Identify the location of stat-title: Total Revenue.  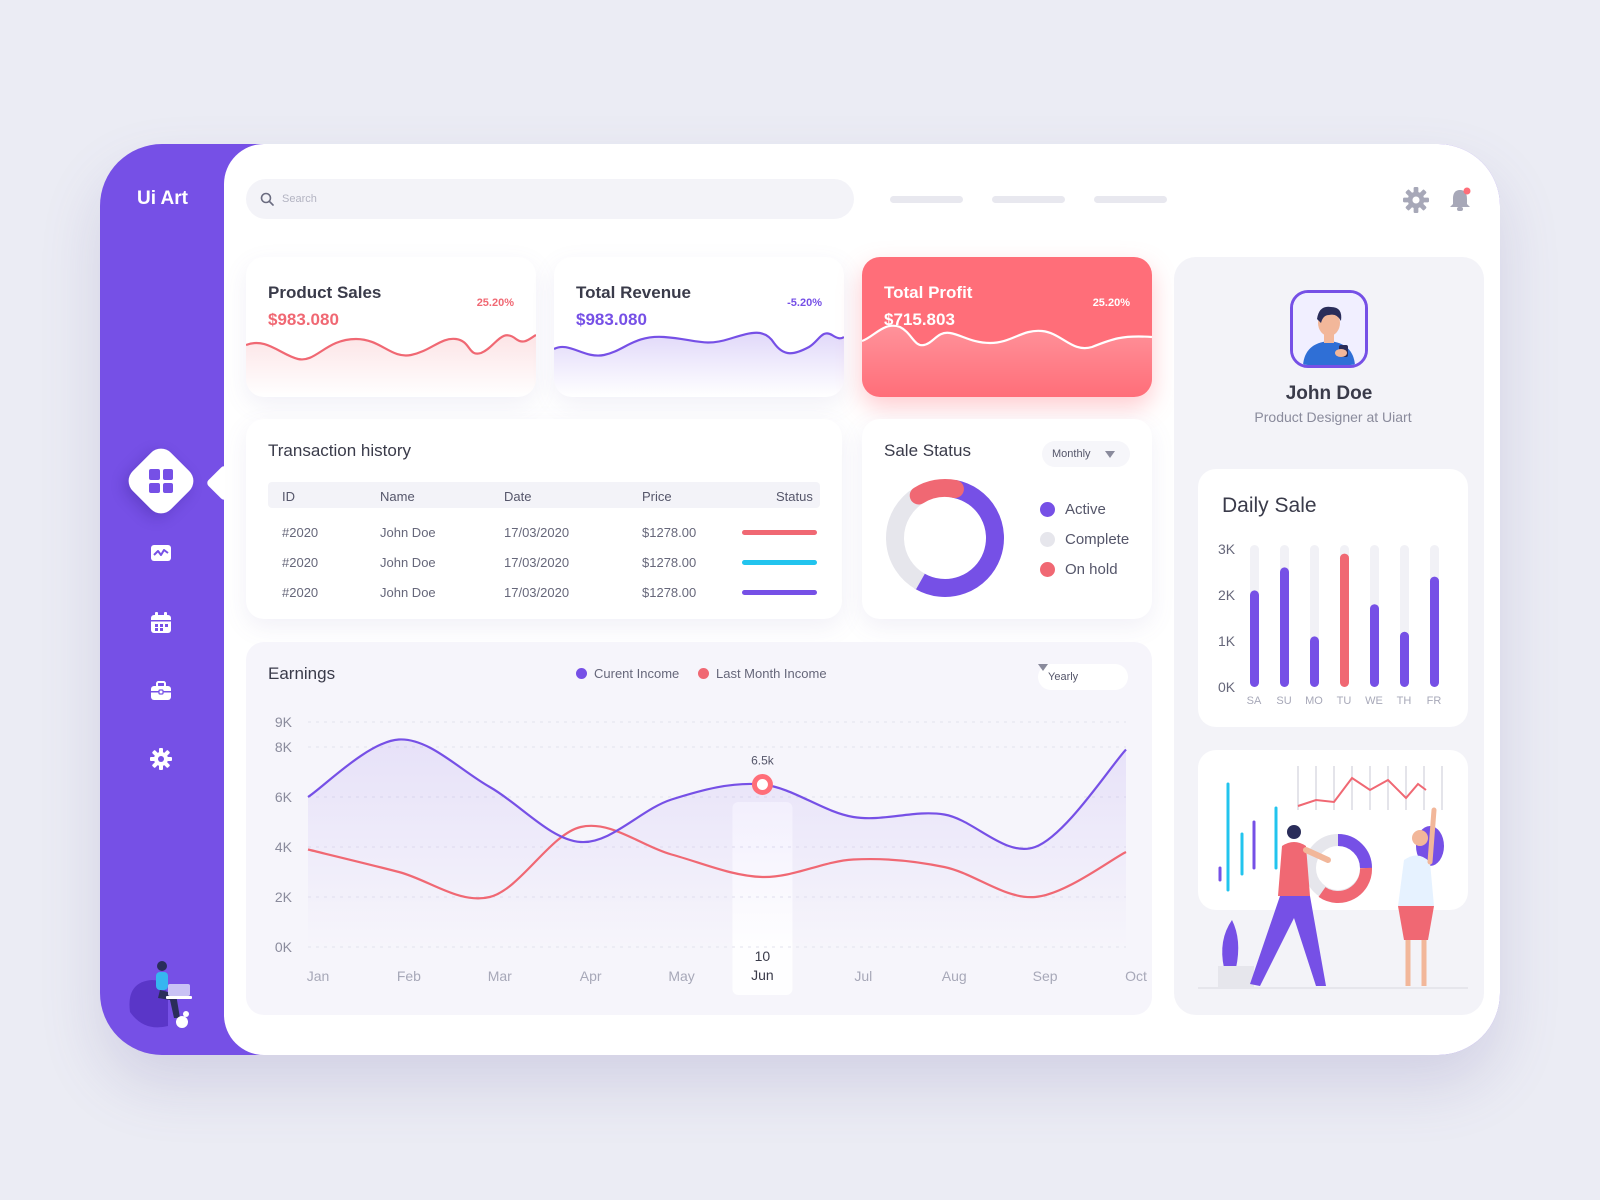
(633, 292).